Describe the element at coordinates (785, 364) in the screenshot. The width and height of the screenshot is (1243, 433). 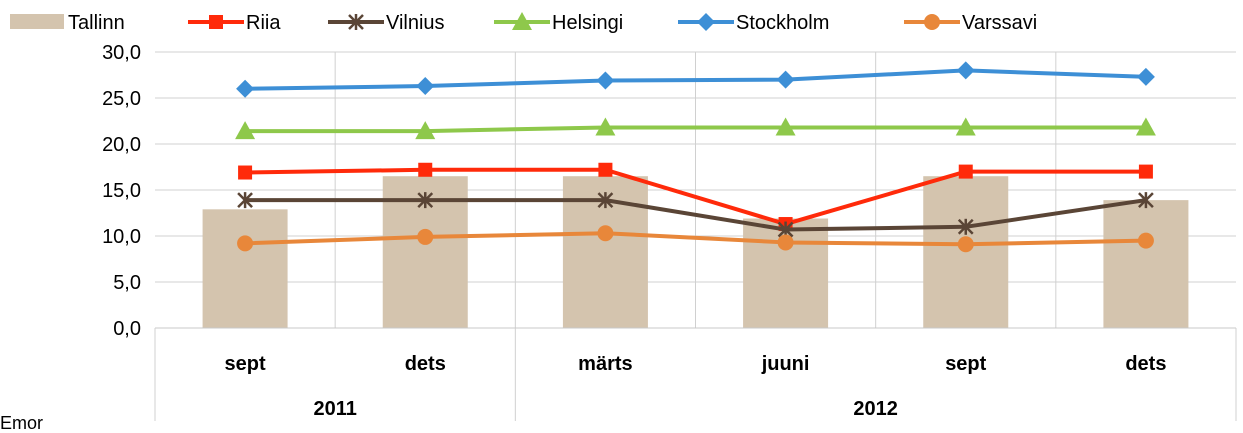
I see `x-tick-label: juuni` at that location.